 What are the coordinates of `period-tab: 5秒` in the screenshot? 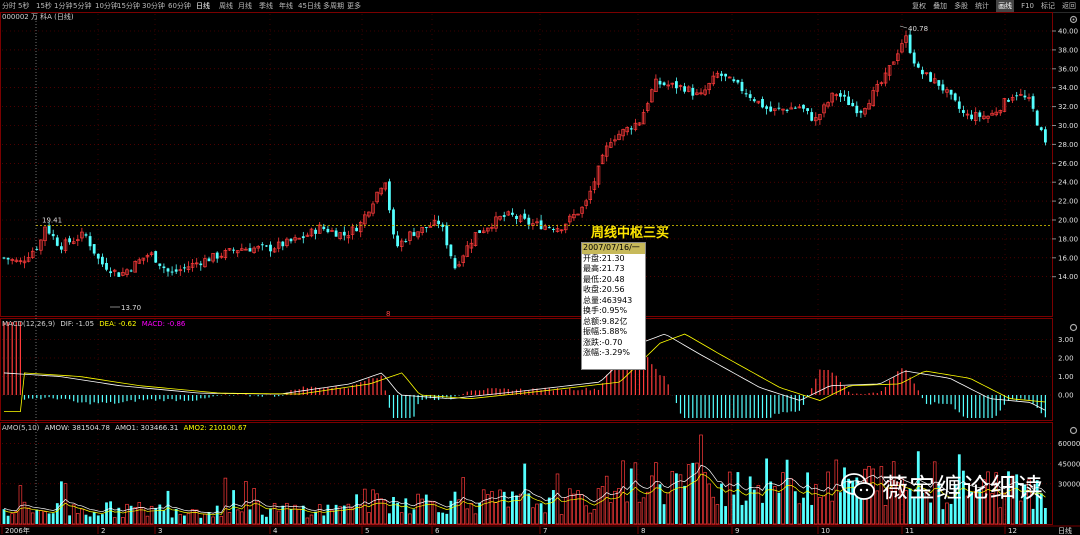 It's located at (24, 6).